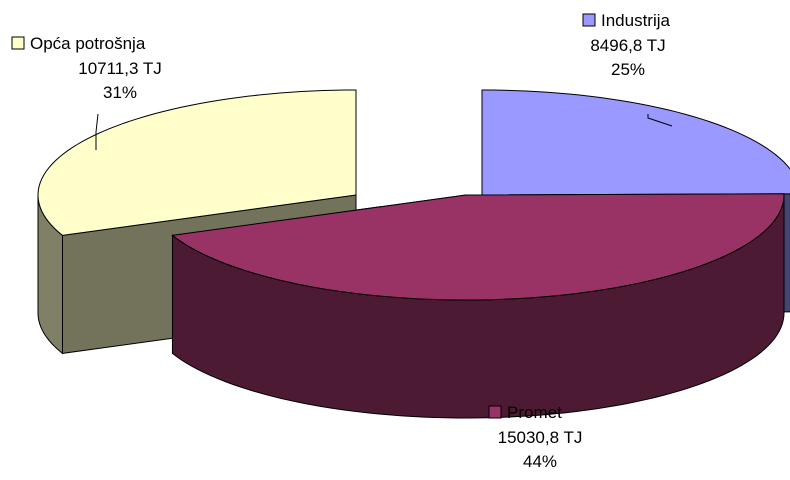 This screenshot has height=480, width=790. What do you see at coordinates (88, 43) in the screenshot?
I see `op-a-potro-nja-label-name: Opća potrošnja` at bounding box center [88, 43].